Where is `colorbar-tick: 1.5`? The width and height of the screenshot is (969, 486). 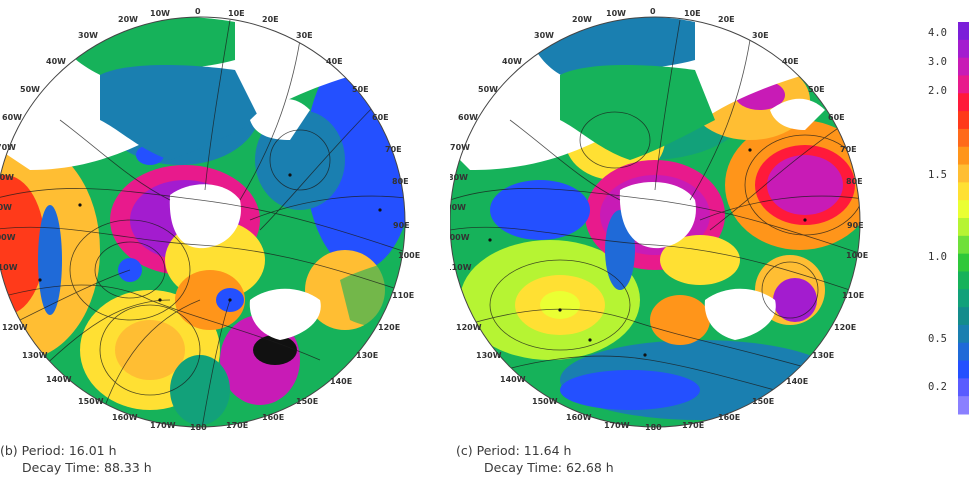 colorbar-tick: 1.5 is located at coordinates (937, 175).